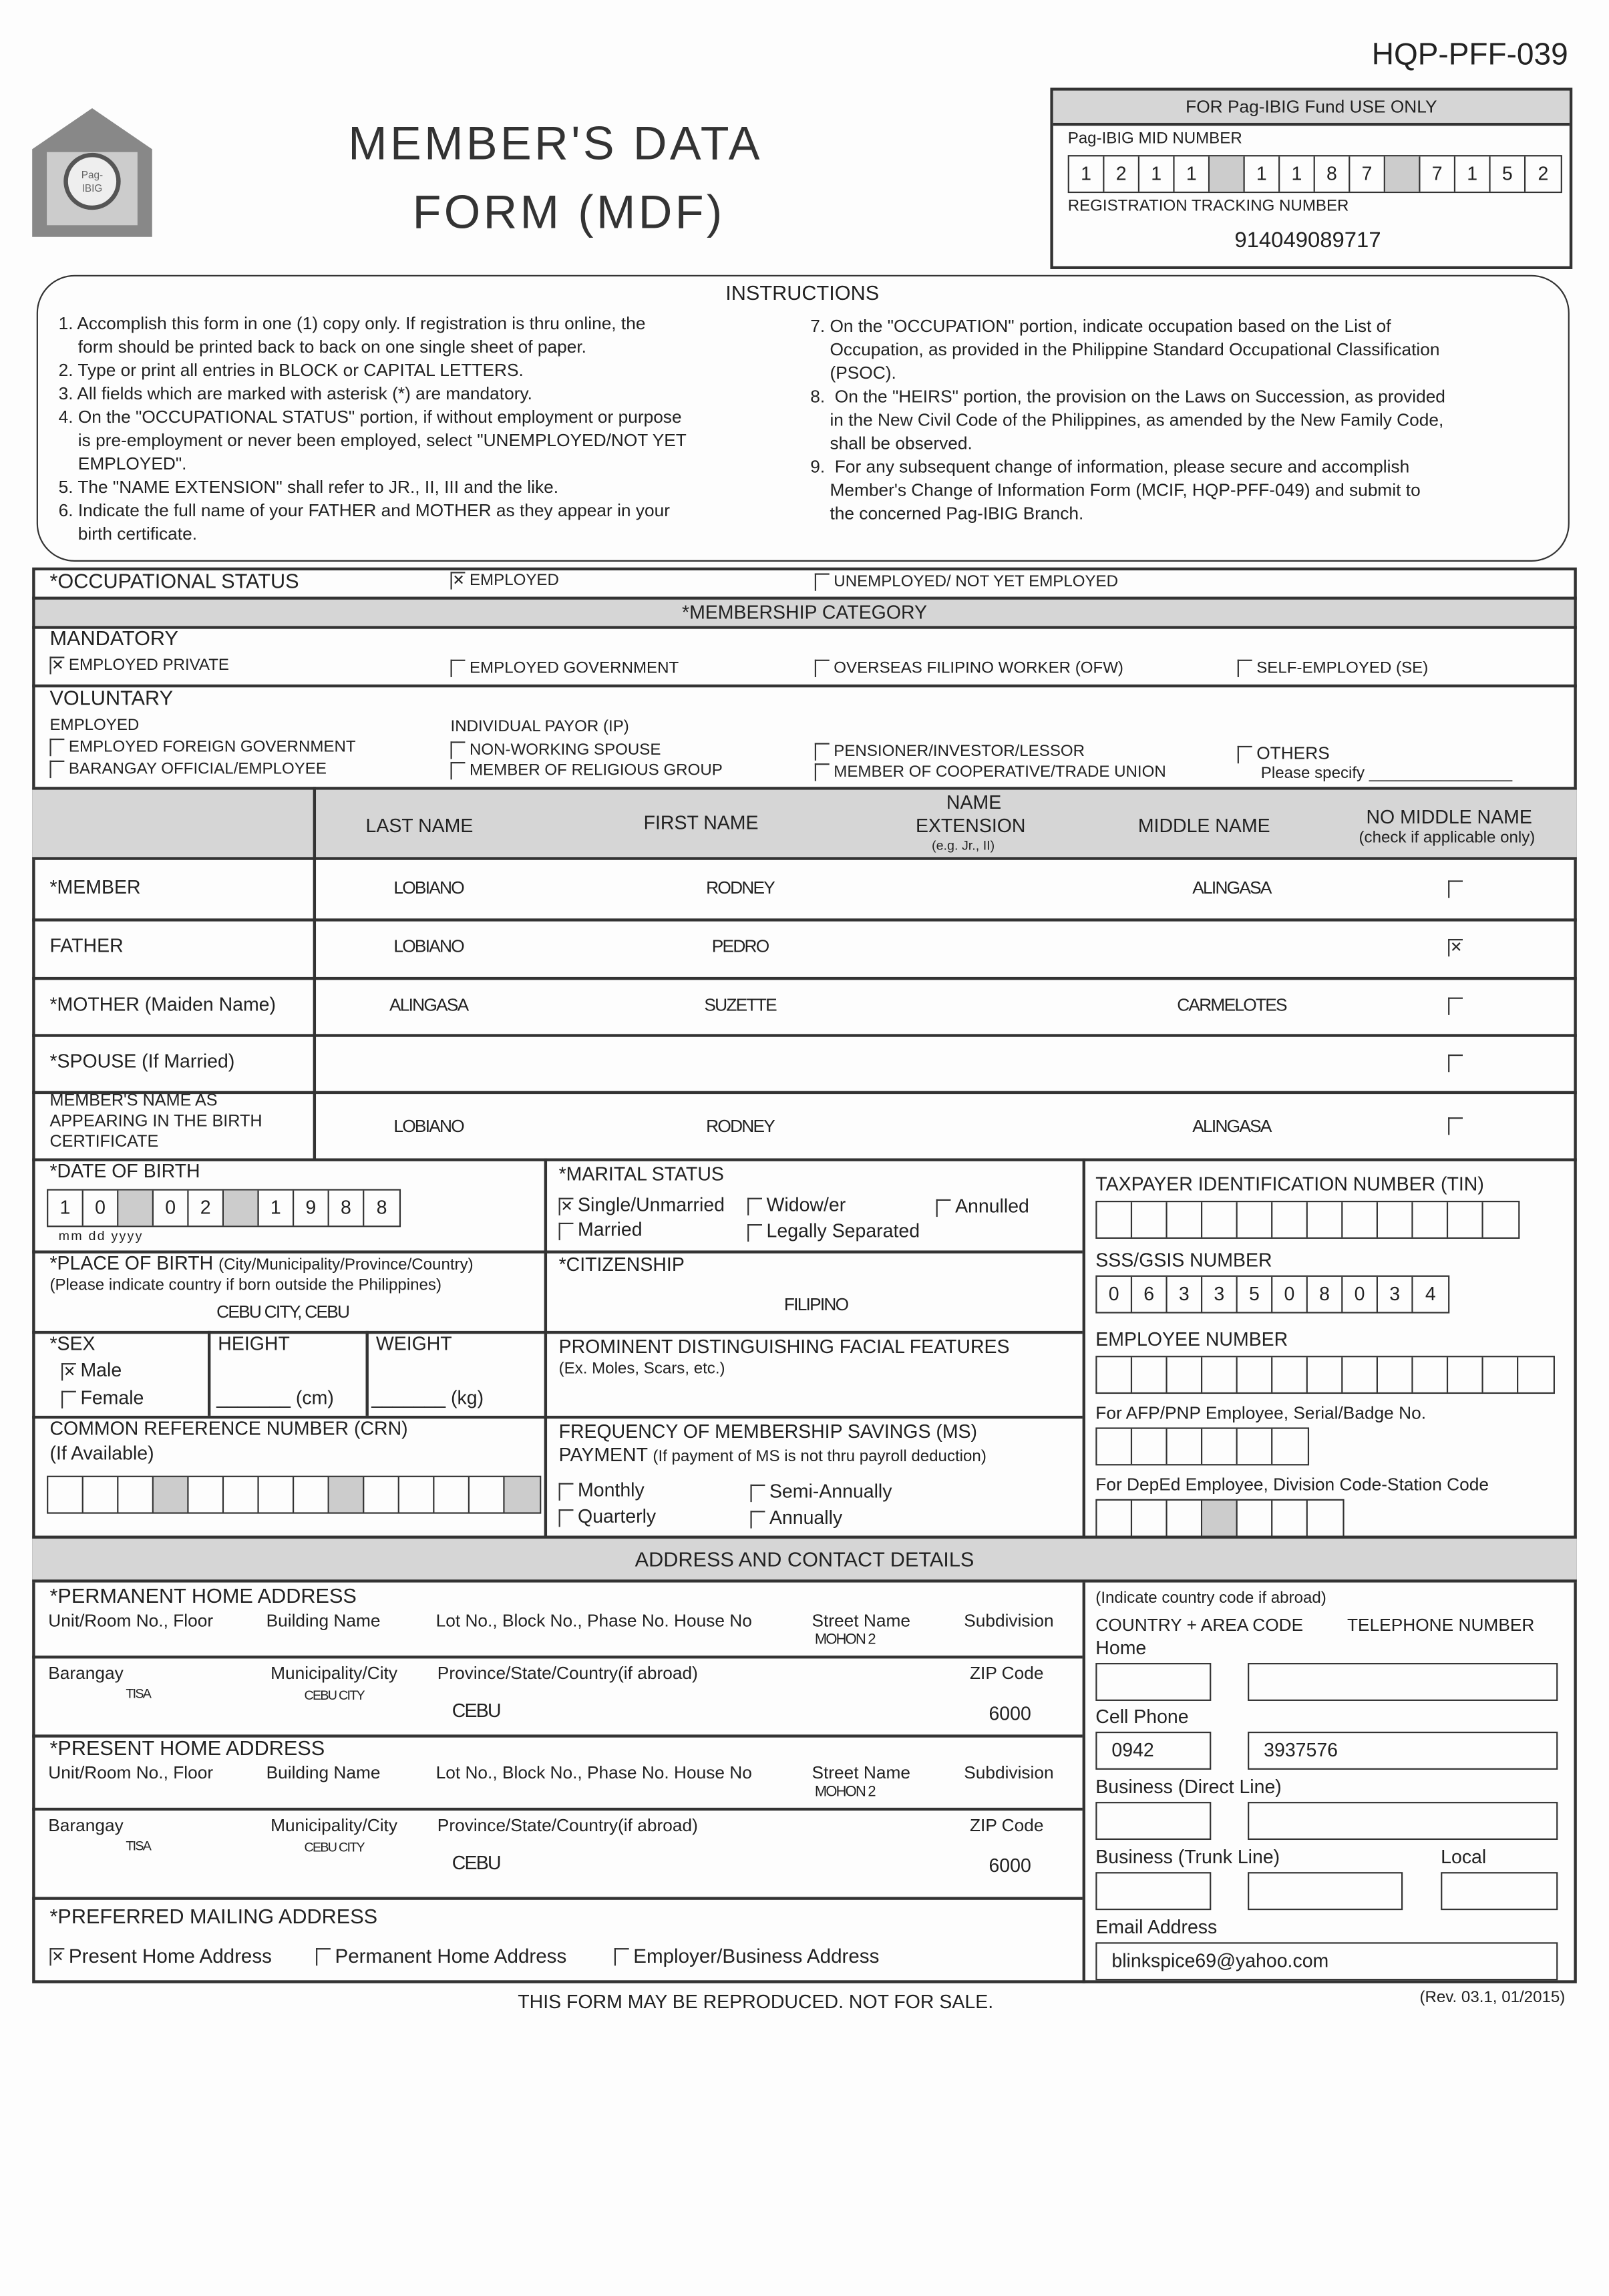  I want to click on ms-option: Semi-Annually, so click(821, 1491).